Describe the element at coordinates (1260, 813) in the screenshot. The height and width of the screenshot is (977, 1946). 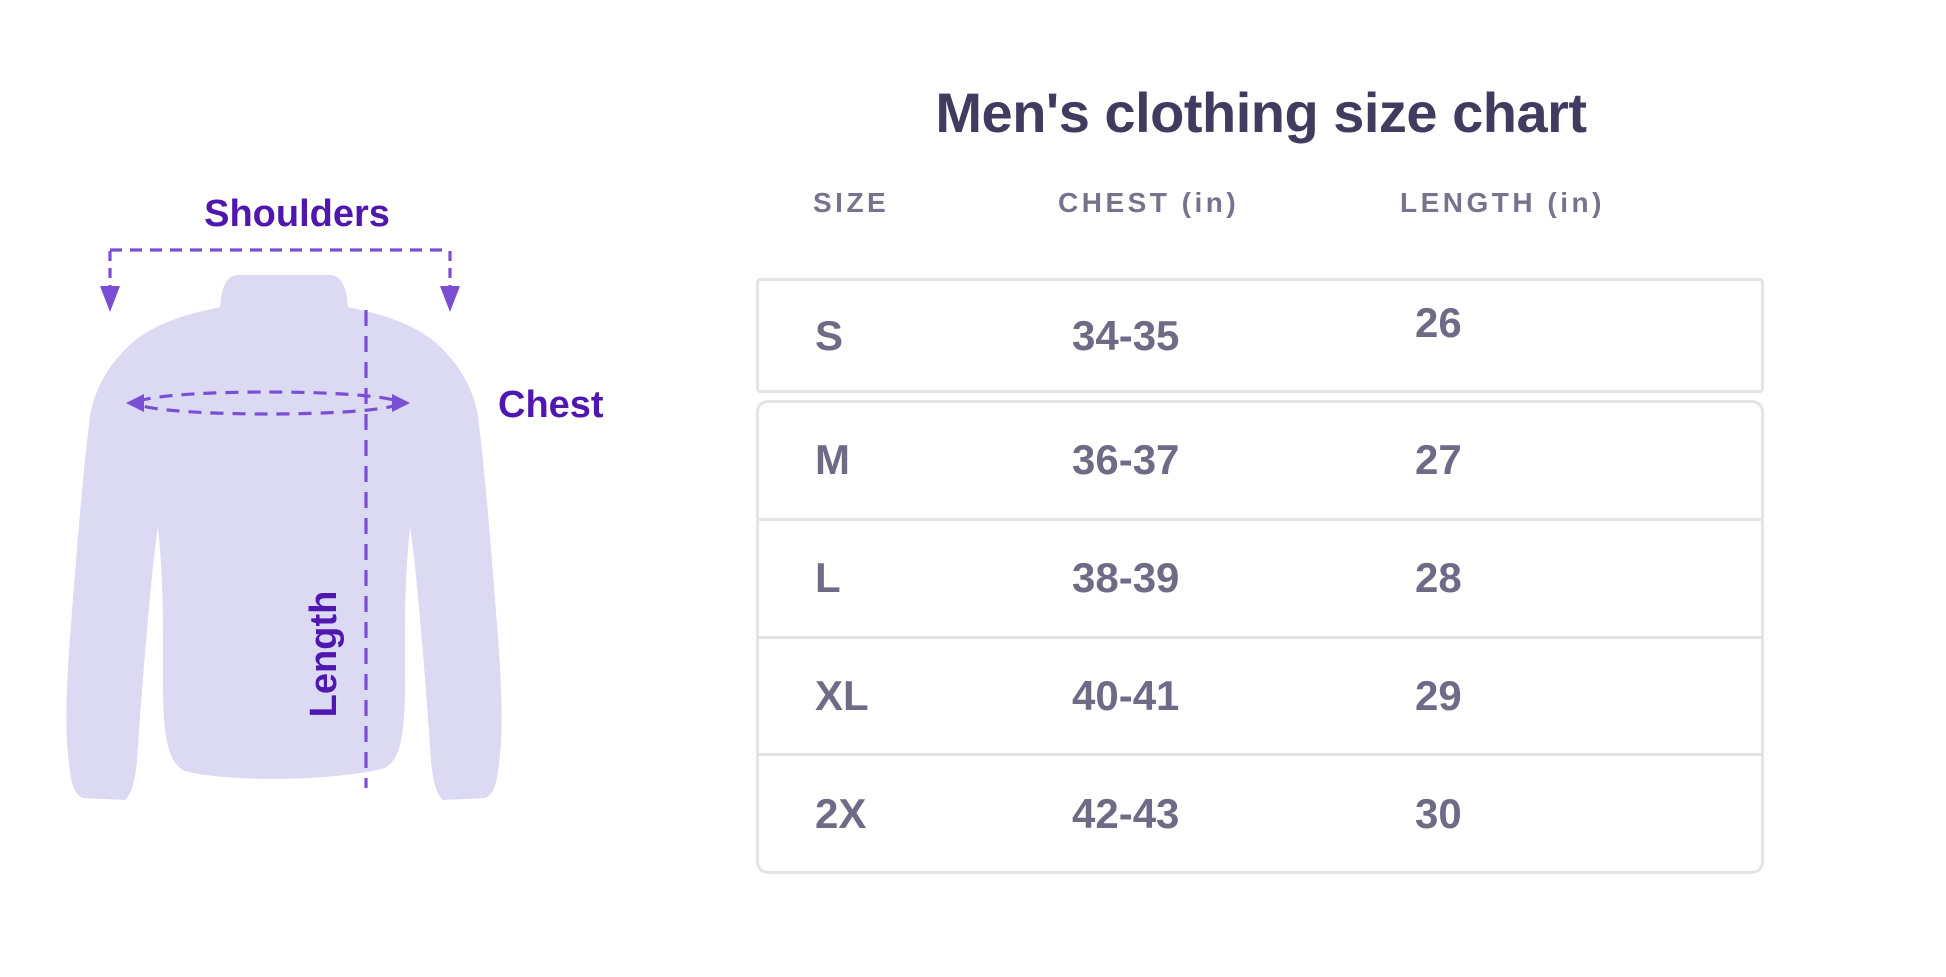
I see `table-row: 2X 42-43 30` at that location.